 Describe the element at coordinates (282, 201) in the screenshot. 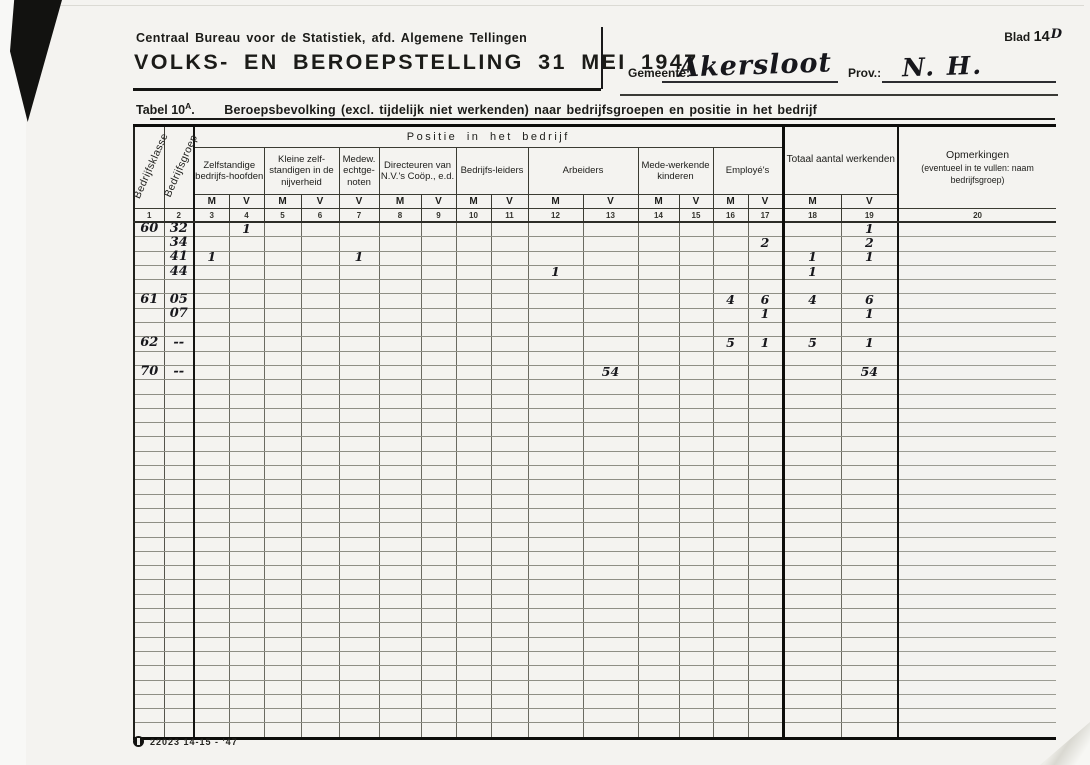

I see `mv-header: M` at that location.